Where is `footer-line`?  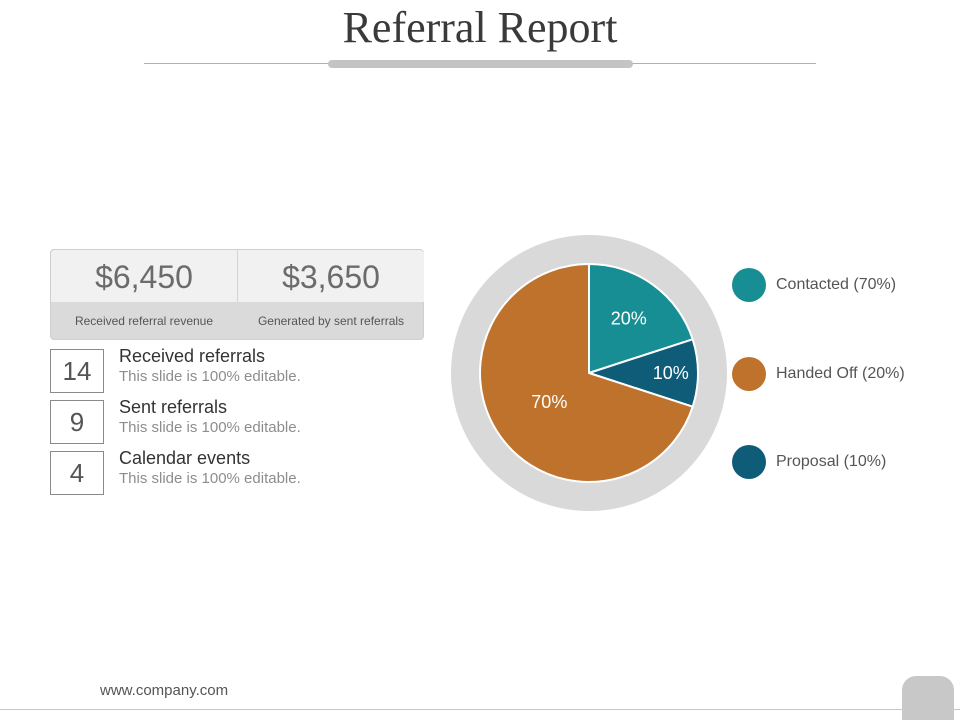 footer-line is located at coordinates (480, 709).